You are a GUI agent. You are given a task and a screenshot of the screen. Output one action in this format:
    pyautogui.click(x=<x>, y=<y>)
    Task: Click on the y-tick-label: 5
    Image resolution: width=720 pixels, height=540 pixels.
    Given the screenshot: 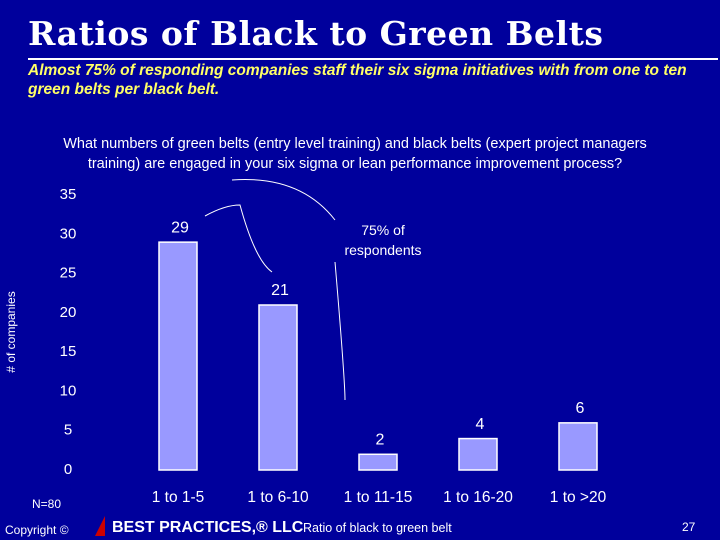 What is the action you would take?
    pyautogui.click(x=68, y=430)
    